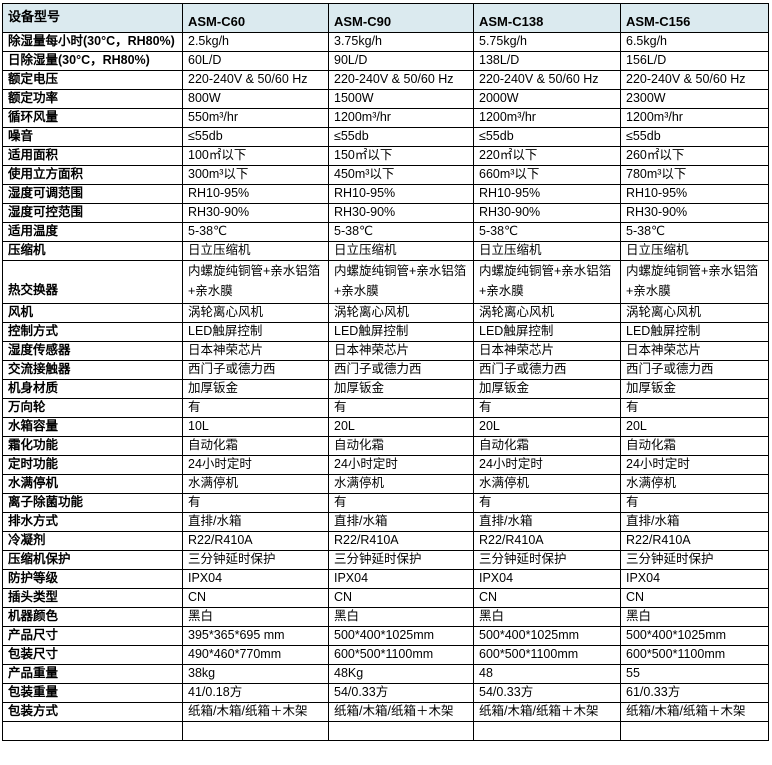  I want to click on row-value-0: 395*365*695 mm, so click(255, 636).